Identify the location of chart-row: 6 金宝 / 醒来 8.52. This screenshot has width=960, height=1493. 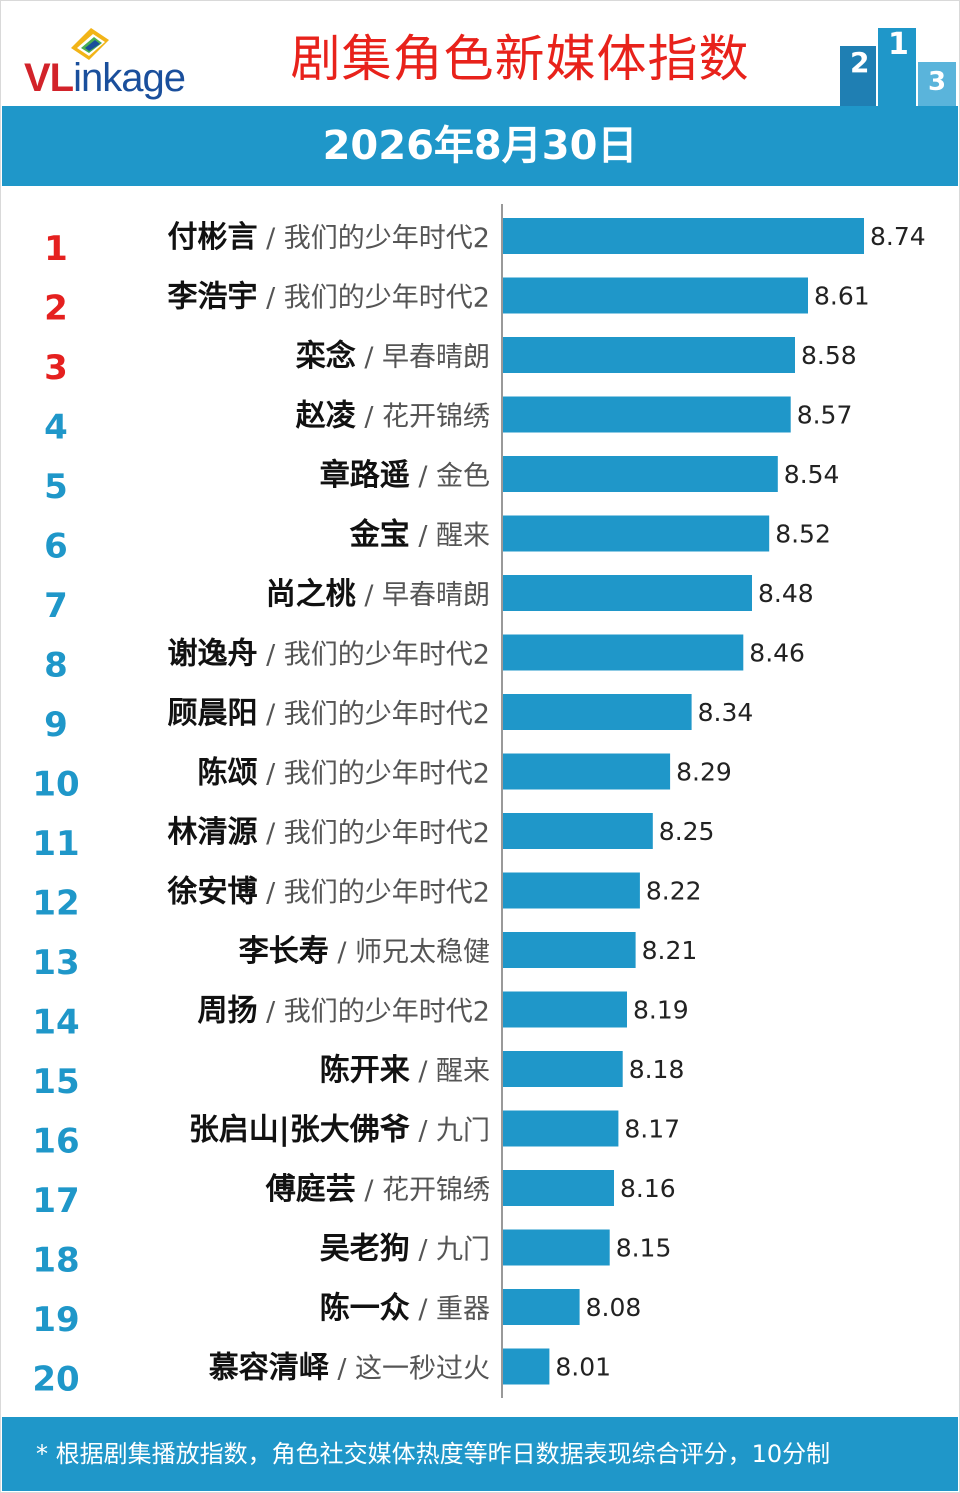
(437, 541).